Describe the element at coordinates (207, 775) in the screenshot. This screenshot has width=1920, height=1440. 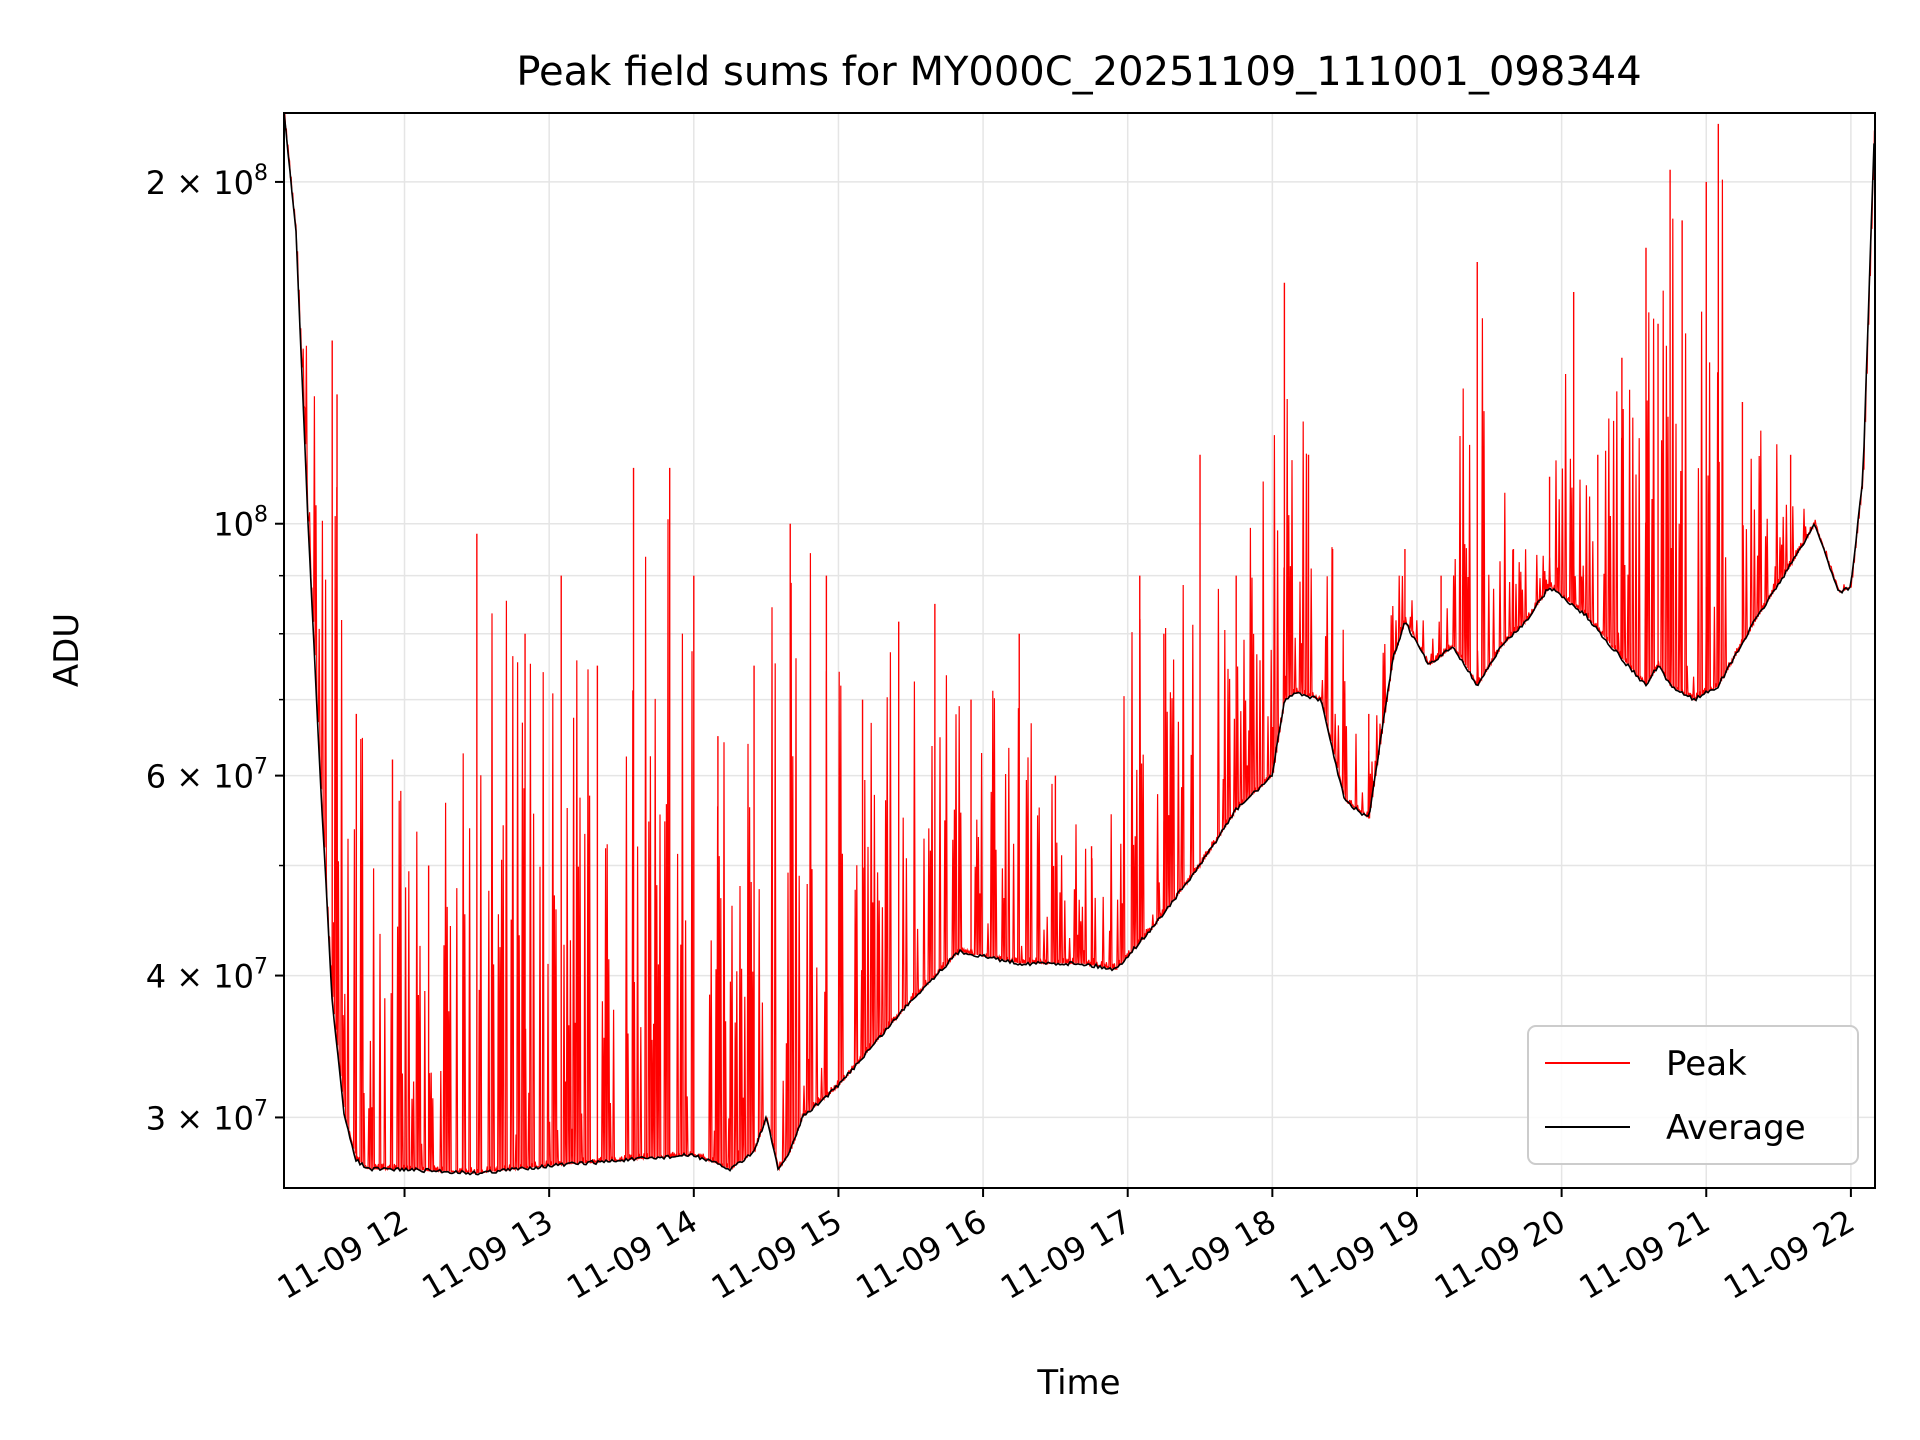
I see `y-tick-label: 6 × 107` at that location.